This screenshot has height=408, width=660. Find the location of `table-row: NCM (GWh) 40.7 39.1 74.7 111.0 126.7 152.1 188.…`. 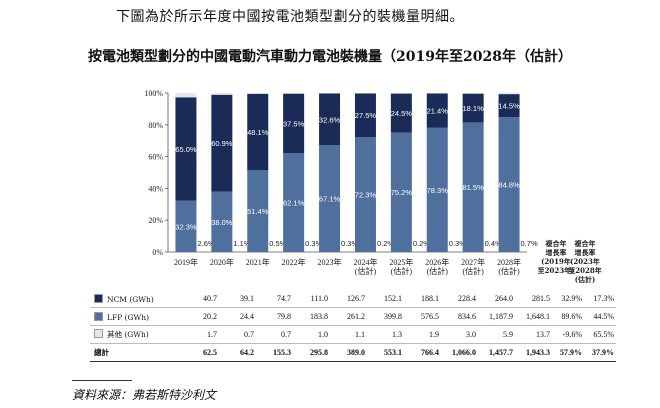

table-row: NCM (GWh) 40.7 39.1 74.7 111.0 126.7 152.1 188.… is located at coordinates (353, 299).